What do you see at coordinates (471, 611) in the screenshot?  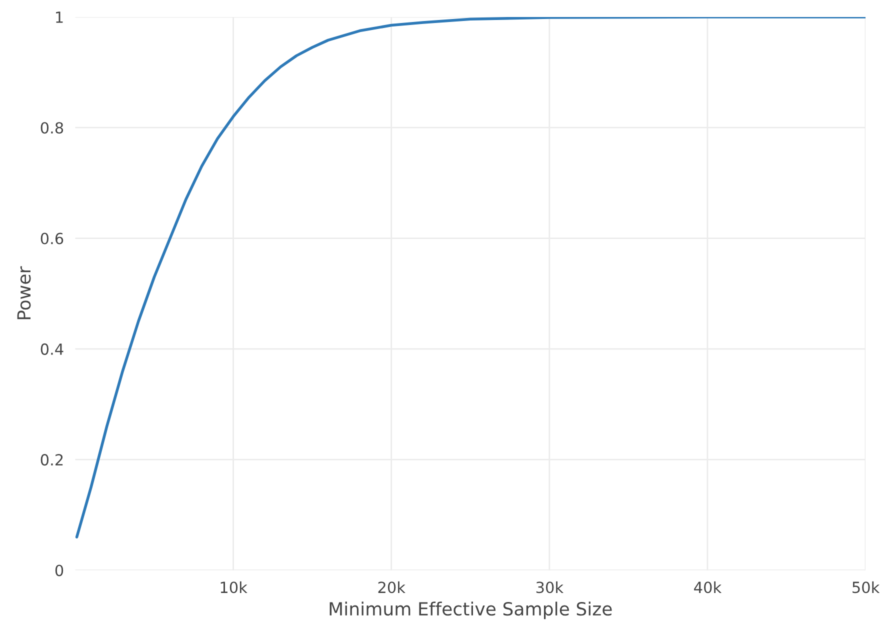 I see `x-axis-title: Minimum Effective Sample Size` at bounding box center [471, 611].